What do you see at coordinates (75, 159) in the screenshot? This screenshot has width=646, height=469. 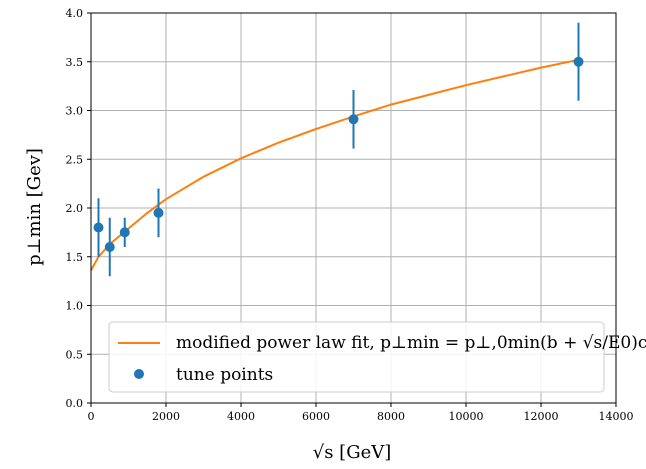 I see `y-tick-label: 2.5` at bounding box center [75, 159].